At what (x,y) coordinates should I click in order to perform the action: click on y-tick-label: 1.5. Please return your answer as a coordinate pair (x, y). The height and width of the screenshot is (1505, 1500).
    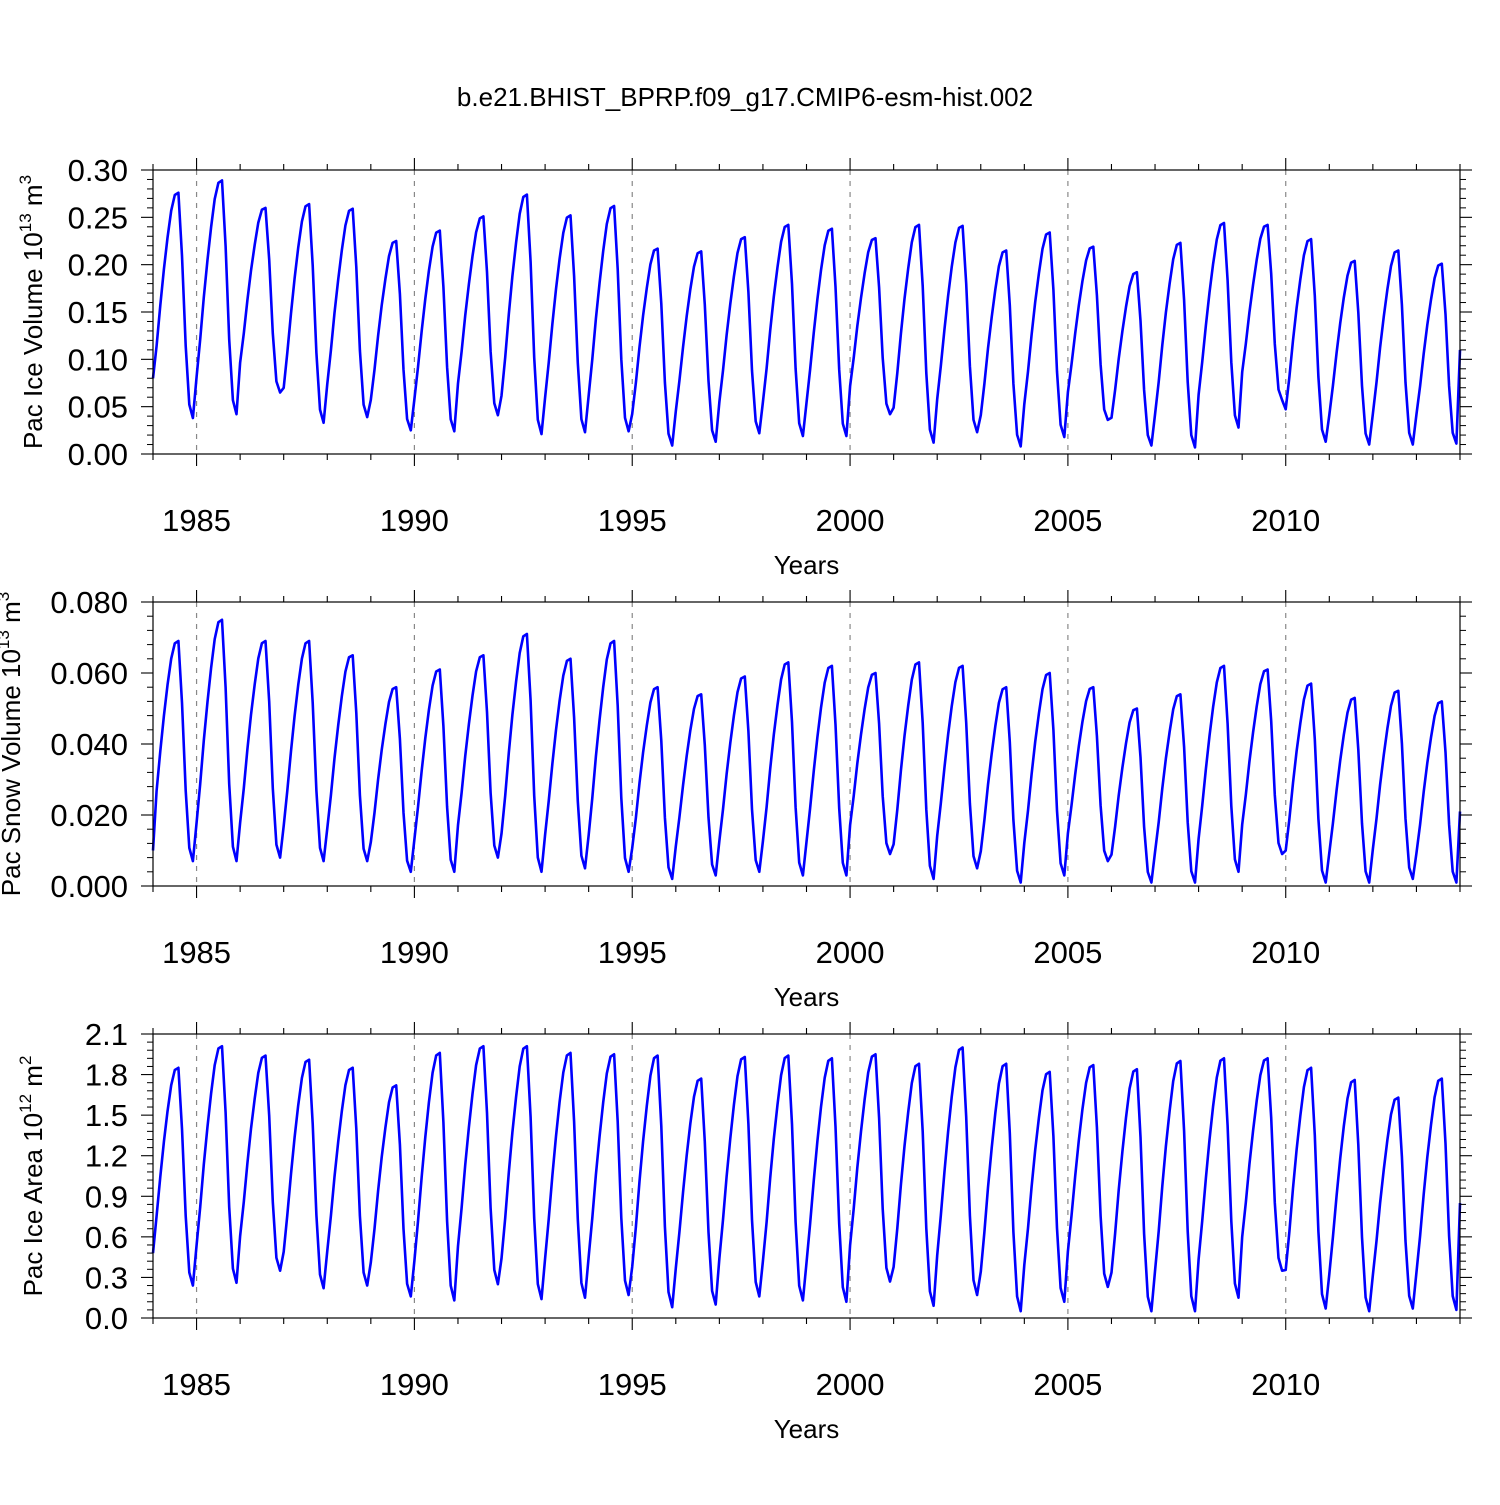
    Looking at the image, I should click on (106, 1115).